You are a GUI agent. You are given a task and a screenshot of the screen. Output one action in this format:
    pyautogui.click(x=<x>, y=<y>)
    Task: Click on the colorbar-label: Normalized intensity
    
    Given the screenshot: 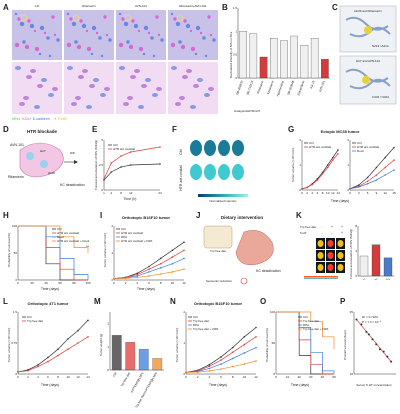 What is the action you would take?
    pyautogui.click(x=223, y=201)
    